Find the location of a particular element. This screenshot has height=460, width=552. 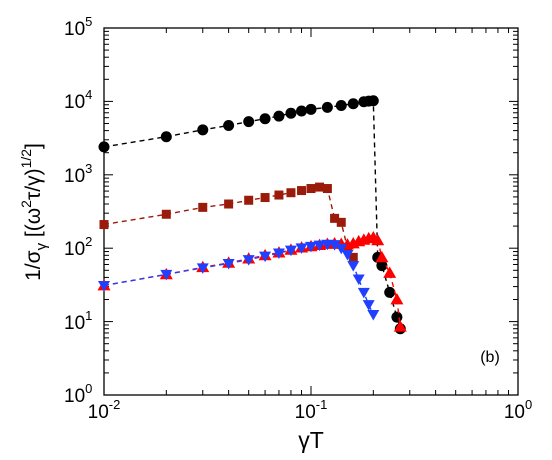

y-tick-label: 10² is located at coordinates (78, 247).